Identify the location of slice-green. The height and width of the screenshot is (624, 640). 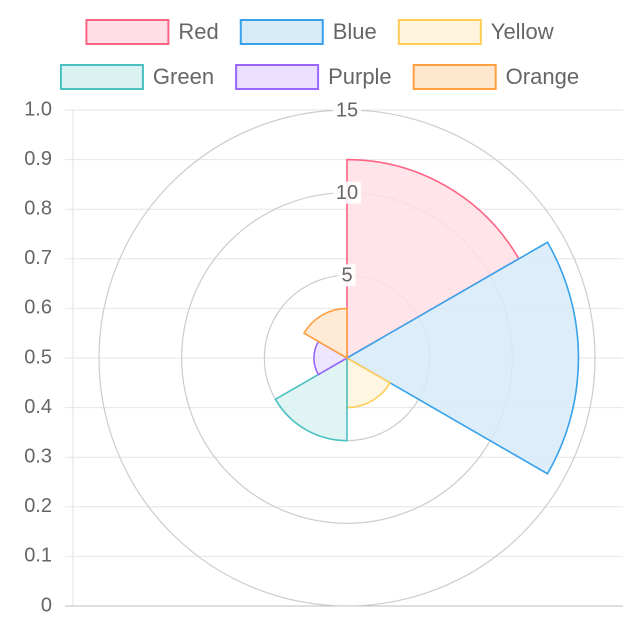
(311, 399).